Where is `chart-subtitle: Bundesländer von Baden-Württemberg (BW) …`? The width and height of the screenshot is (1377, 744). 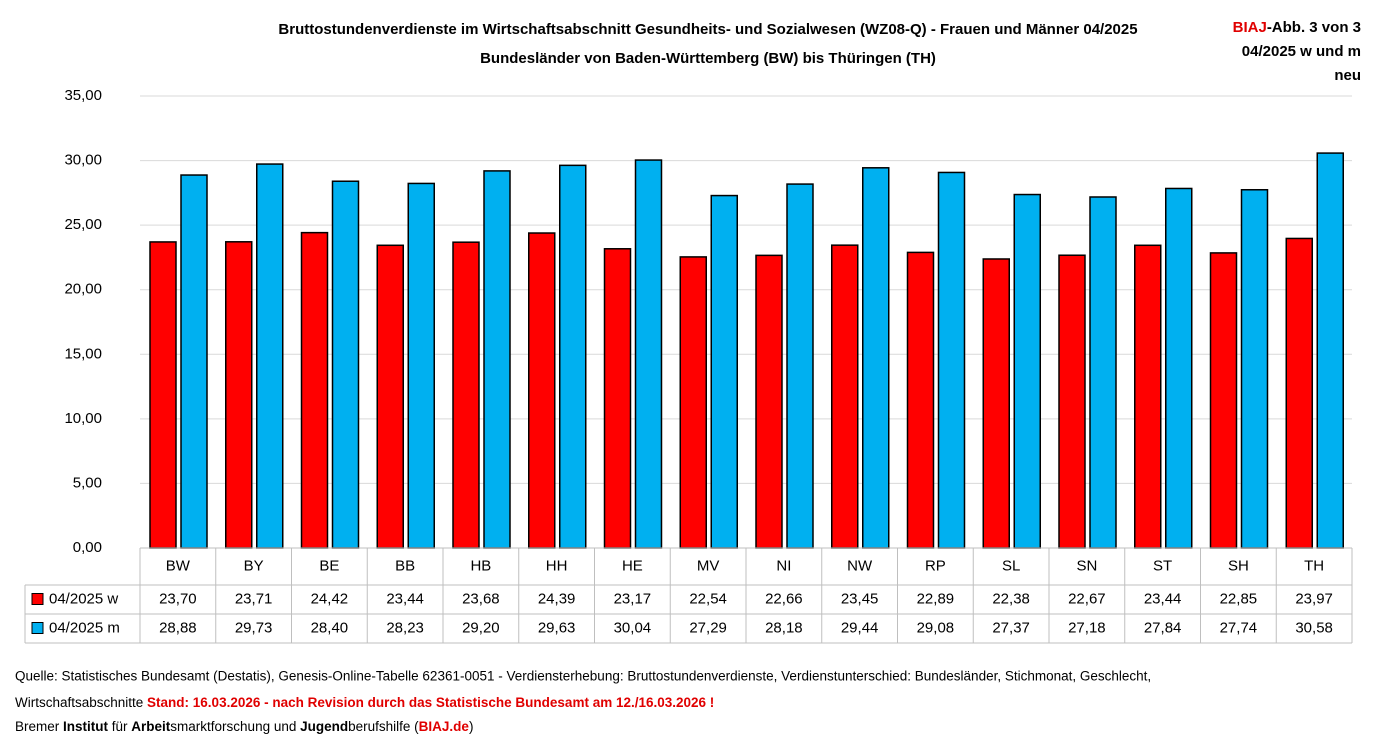 chart-subtitle: Bundesländer von Baden-Württemberg (BW) … is located at coordinates (708, 58).